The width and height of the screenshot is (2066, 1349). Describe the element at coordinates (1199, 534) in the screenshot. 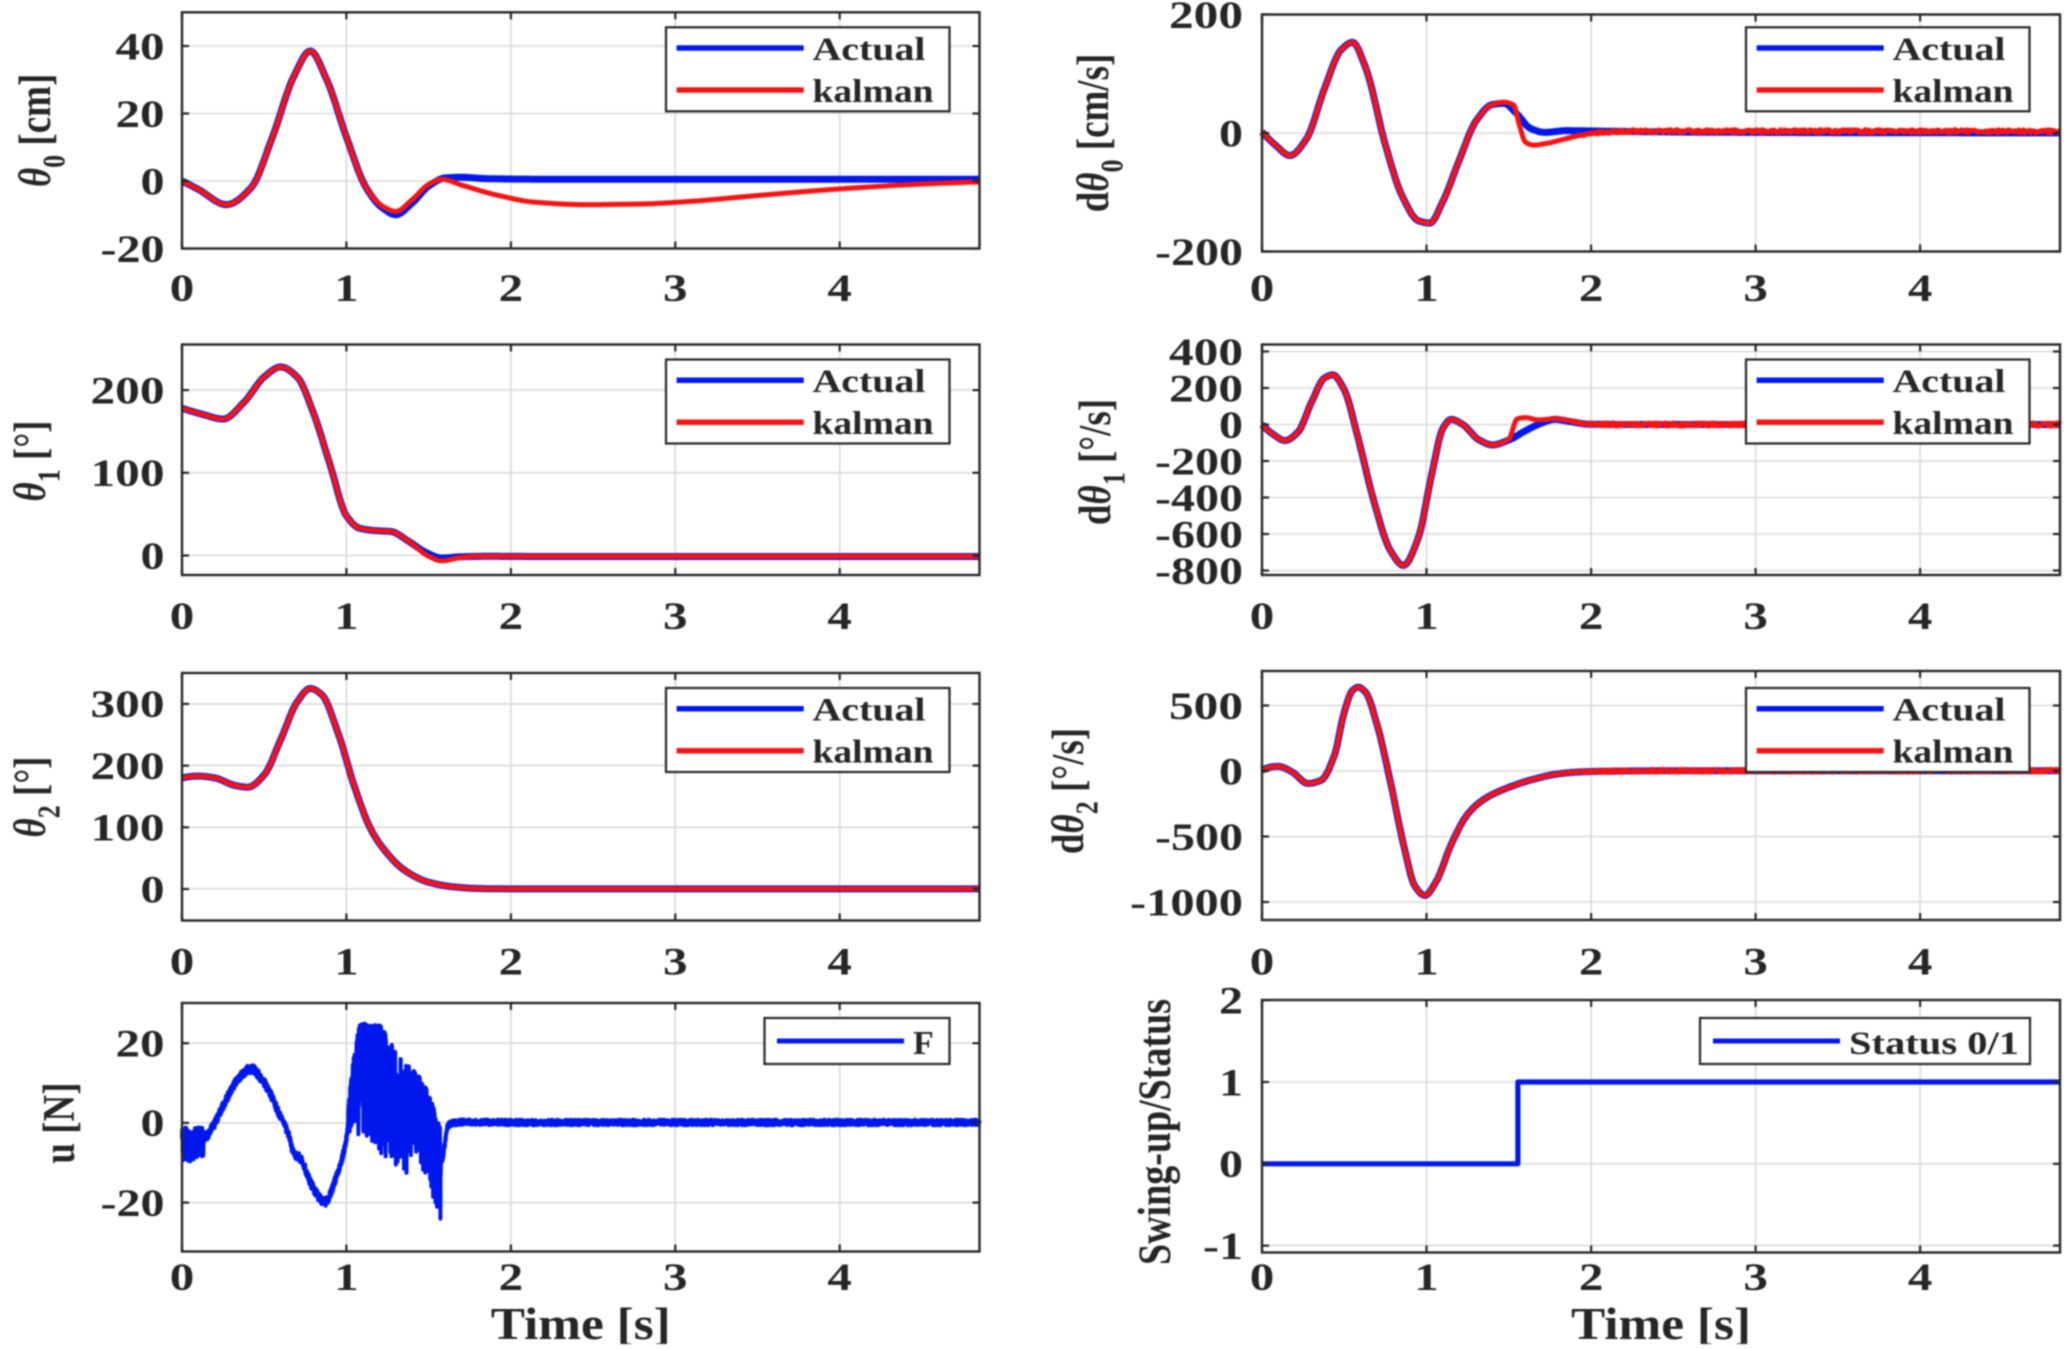

I see `svg-text: -600` at that location.